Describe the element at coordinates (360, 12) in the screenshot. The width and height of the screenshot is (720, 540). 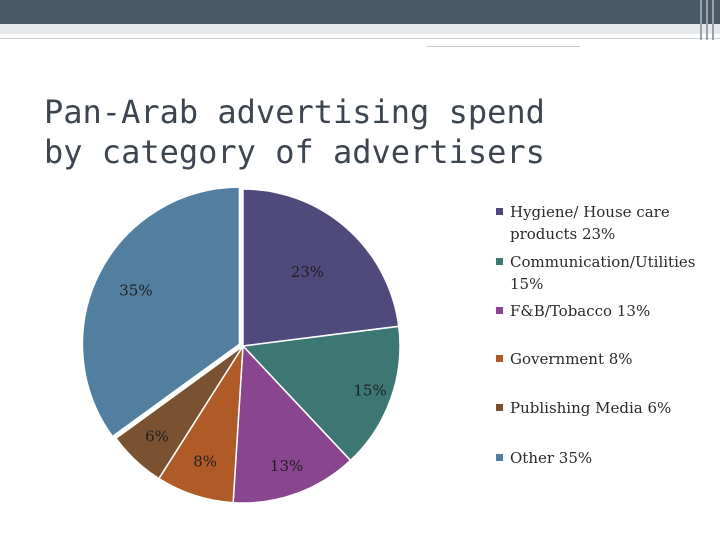
I see `slide-top-bar` at that location.